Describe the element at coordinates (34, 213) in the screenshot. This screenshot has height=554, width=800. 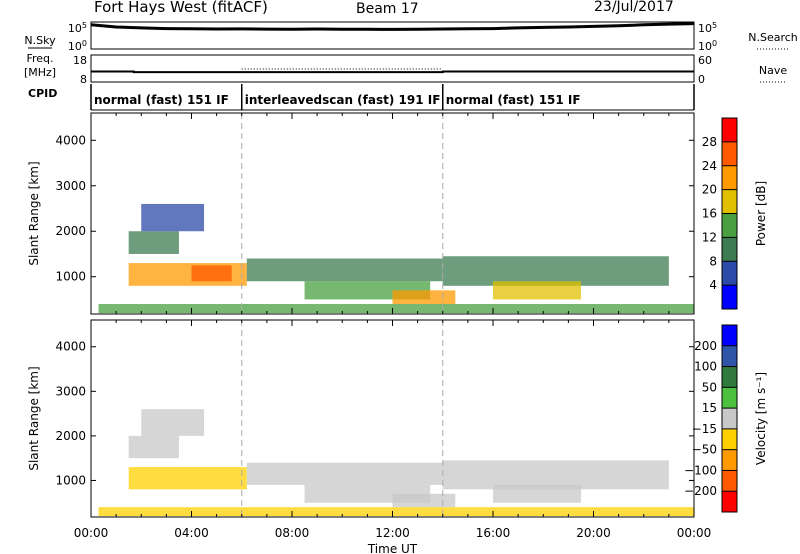
I see `power-ylabel: Slant Range [km]` at that location.